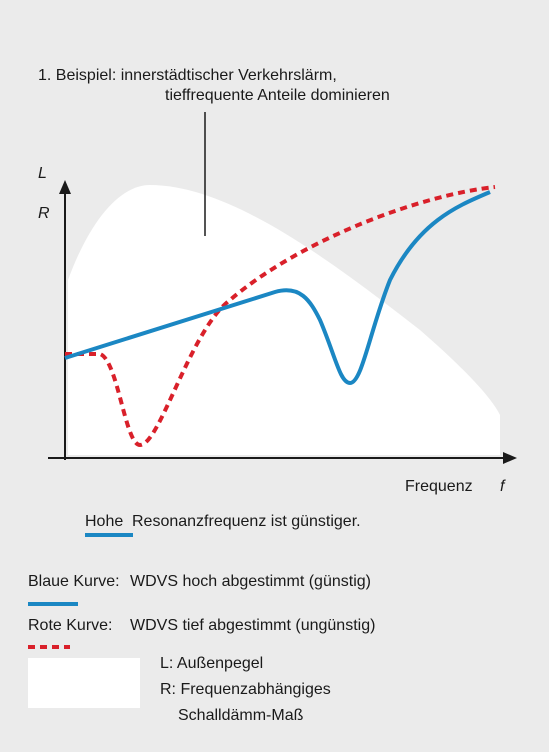  I want to click on x-arrow, so click(510, 458).